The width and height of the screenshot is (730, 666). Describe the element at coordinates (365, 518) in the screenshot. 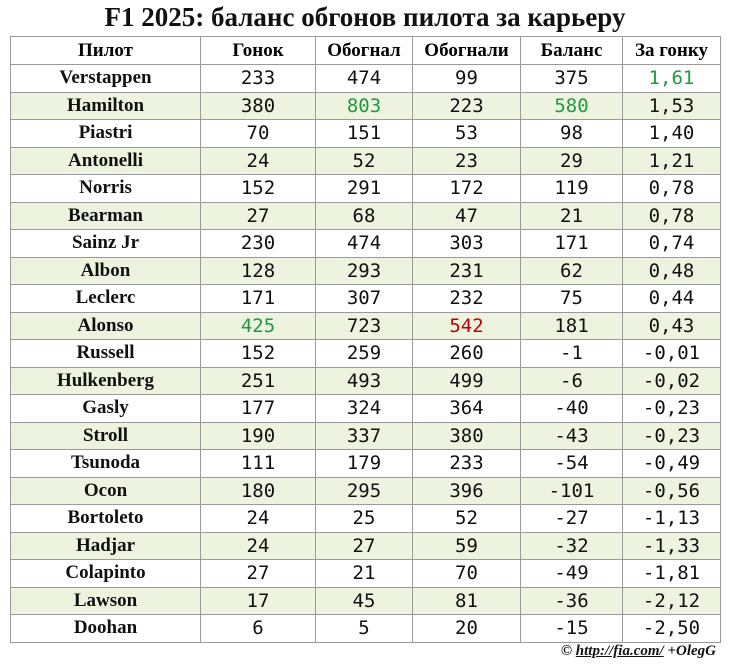

I see `table-row: Bortoleto 24 25 52 -27 -1,13` at that location.